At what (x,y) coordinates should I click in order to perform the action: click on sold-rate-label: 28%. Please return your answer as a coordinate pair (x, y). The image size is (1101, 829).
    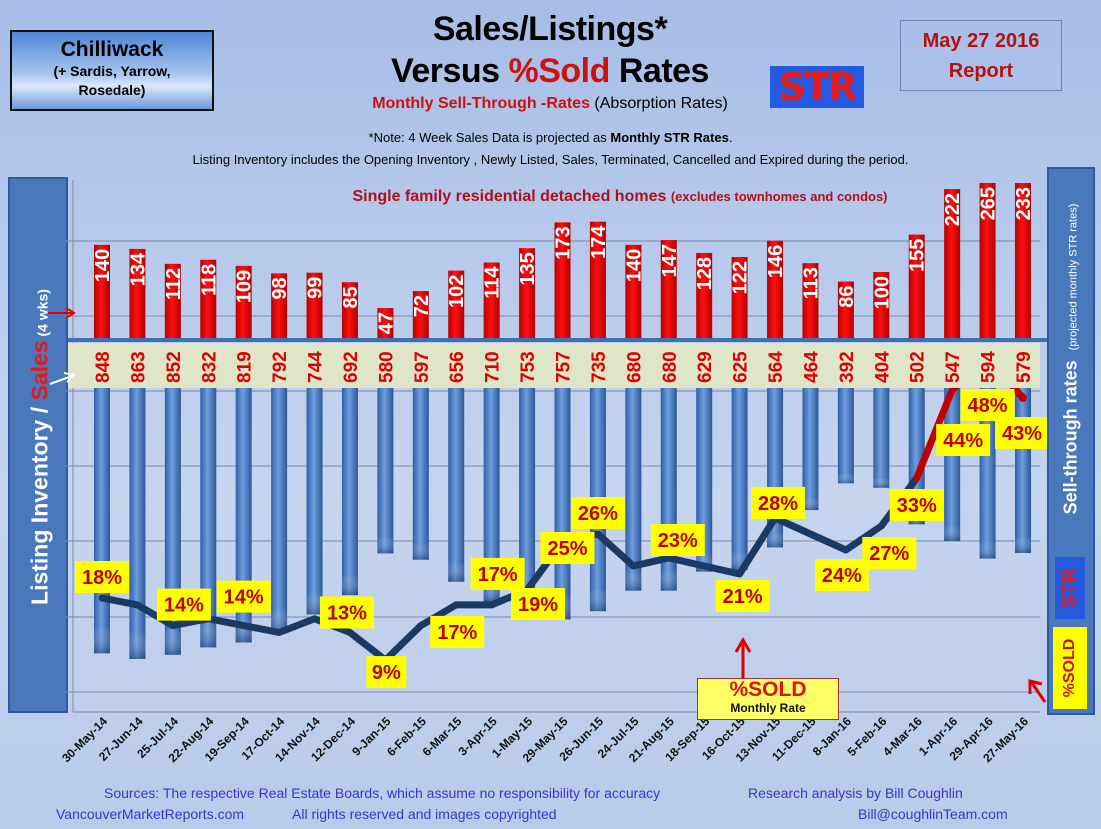
    Looking at the image, I should click on (778, 504).